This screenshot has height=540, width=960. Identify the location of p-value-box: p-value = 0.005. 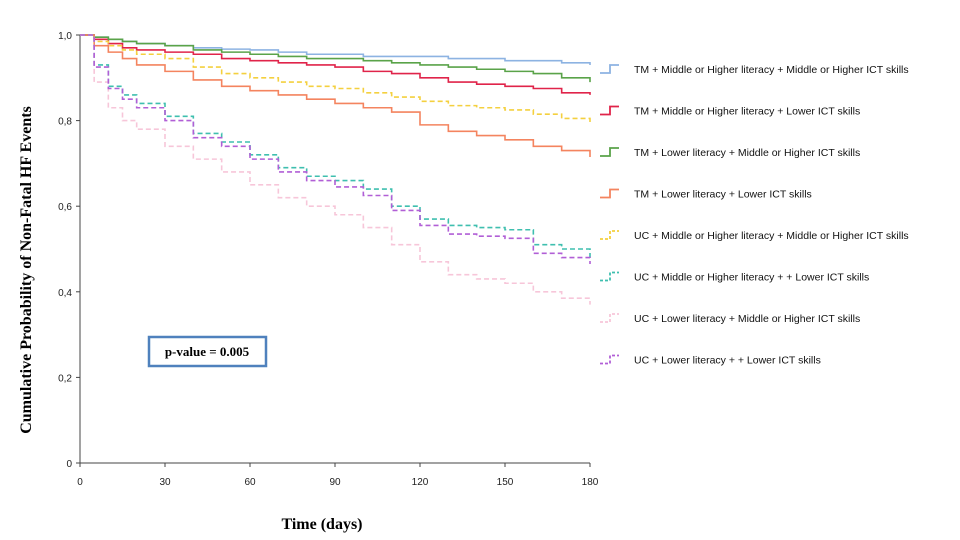
(207, 351).